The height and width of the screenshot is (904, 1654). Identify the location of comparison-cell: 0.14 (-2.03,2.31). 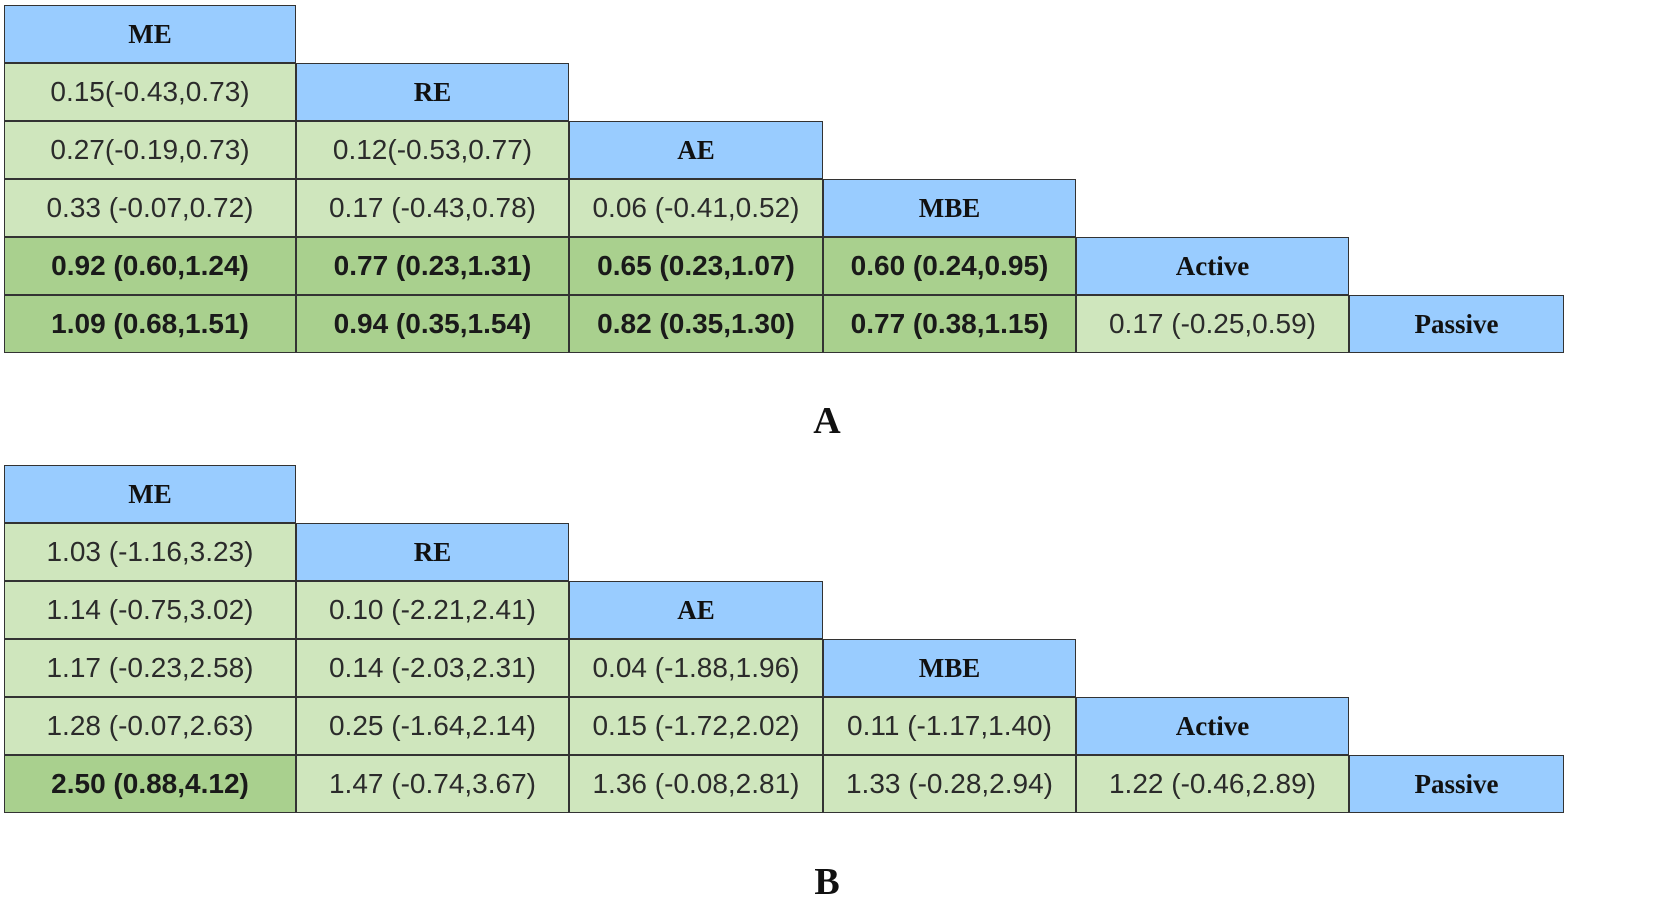
(432, 668).